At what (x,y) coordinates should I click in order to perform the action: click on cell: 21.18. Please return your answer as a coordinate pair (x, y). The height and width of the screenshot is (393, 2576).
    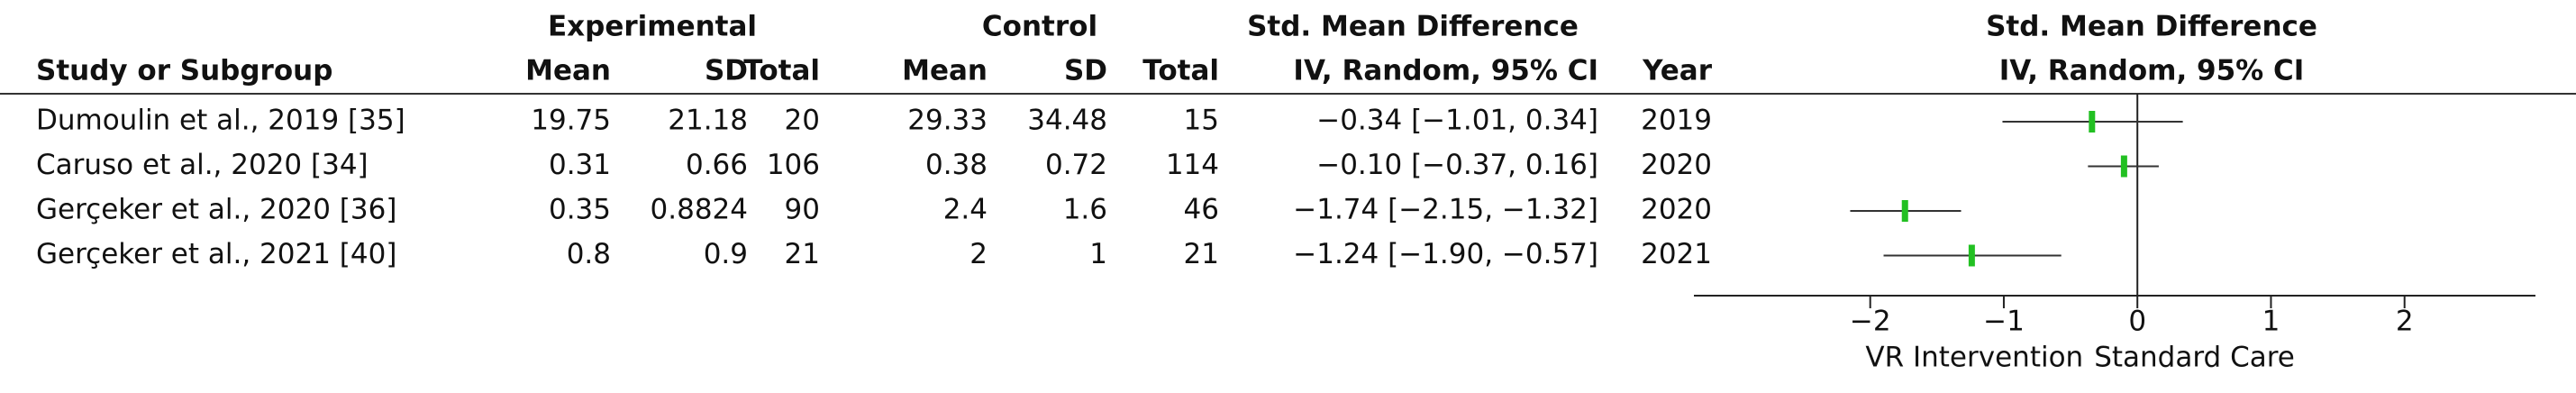
    Looking at the image, I should click on (708, 121).